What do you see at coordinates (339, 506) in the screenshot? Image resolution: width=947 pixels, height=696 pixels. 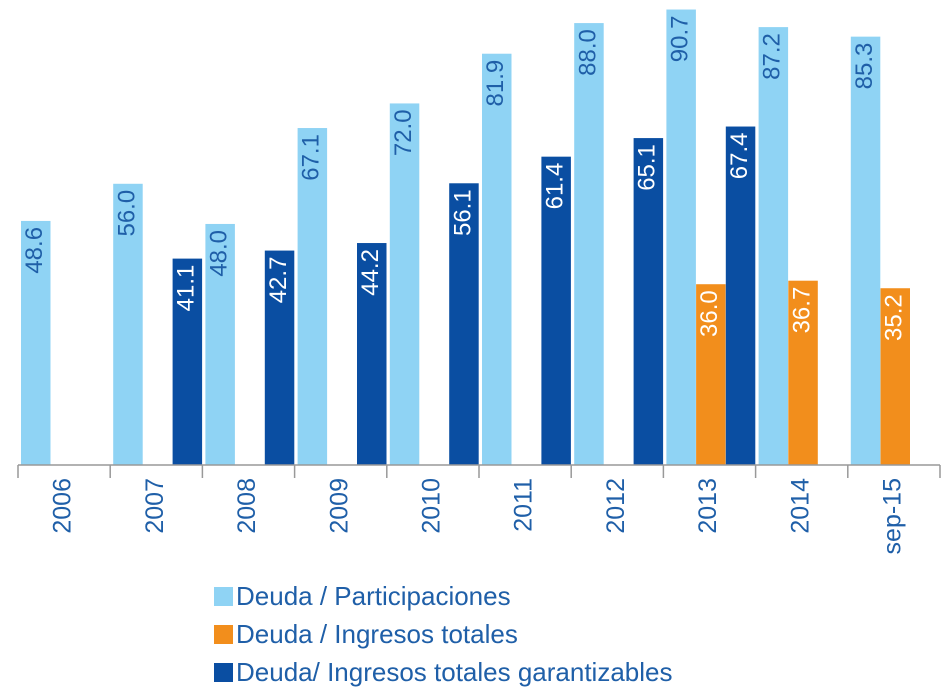 I see `x-tick-label: 2009` at bounding box center [339, 506].